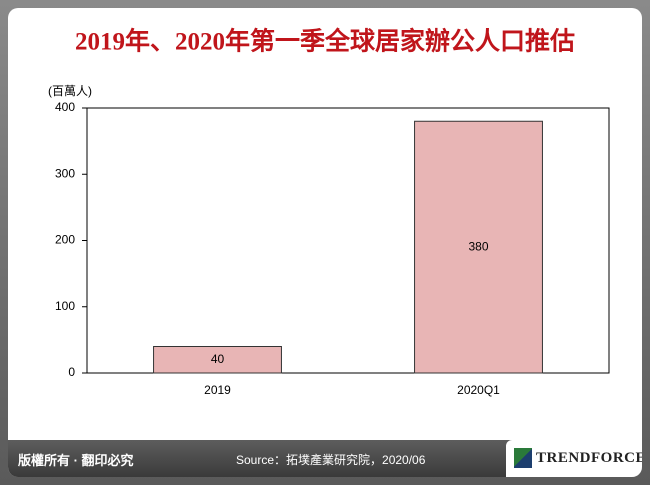  I want to click on y-tick-label: 0, so click(71, 372).